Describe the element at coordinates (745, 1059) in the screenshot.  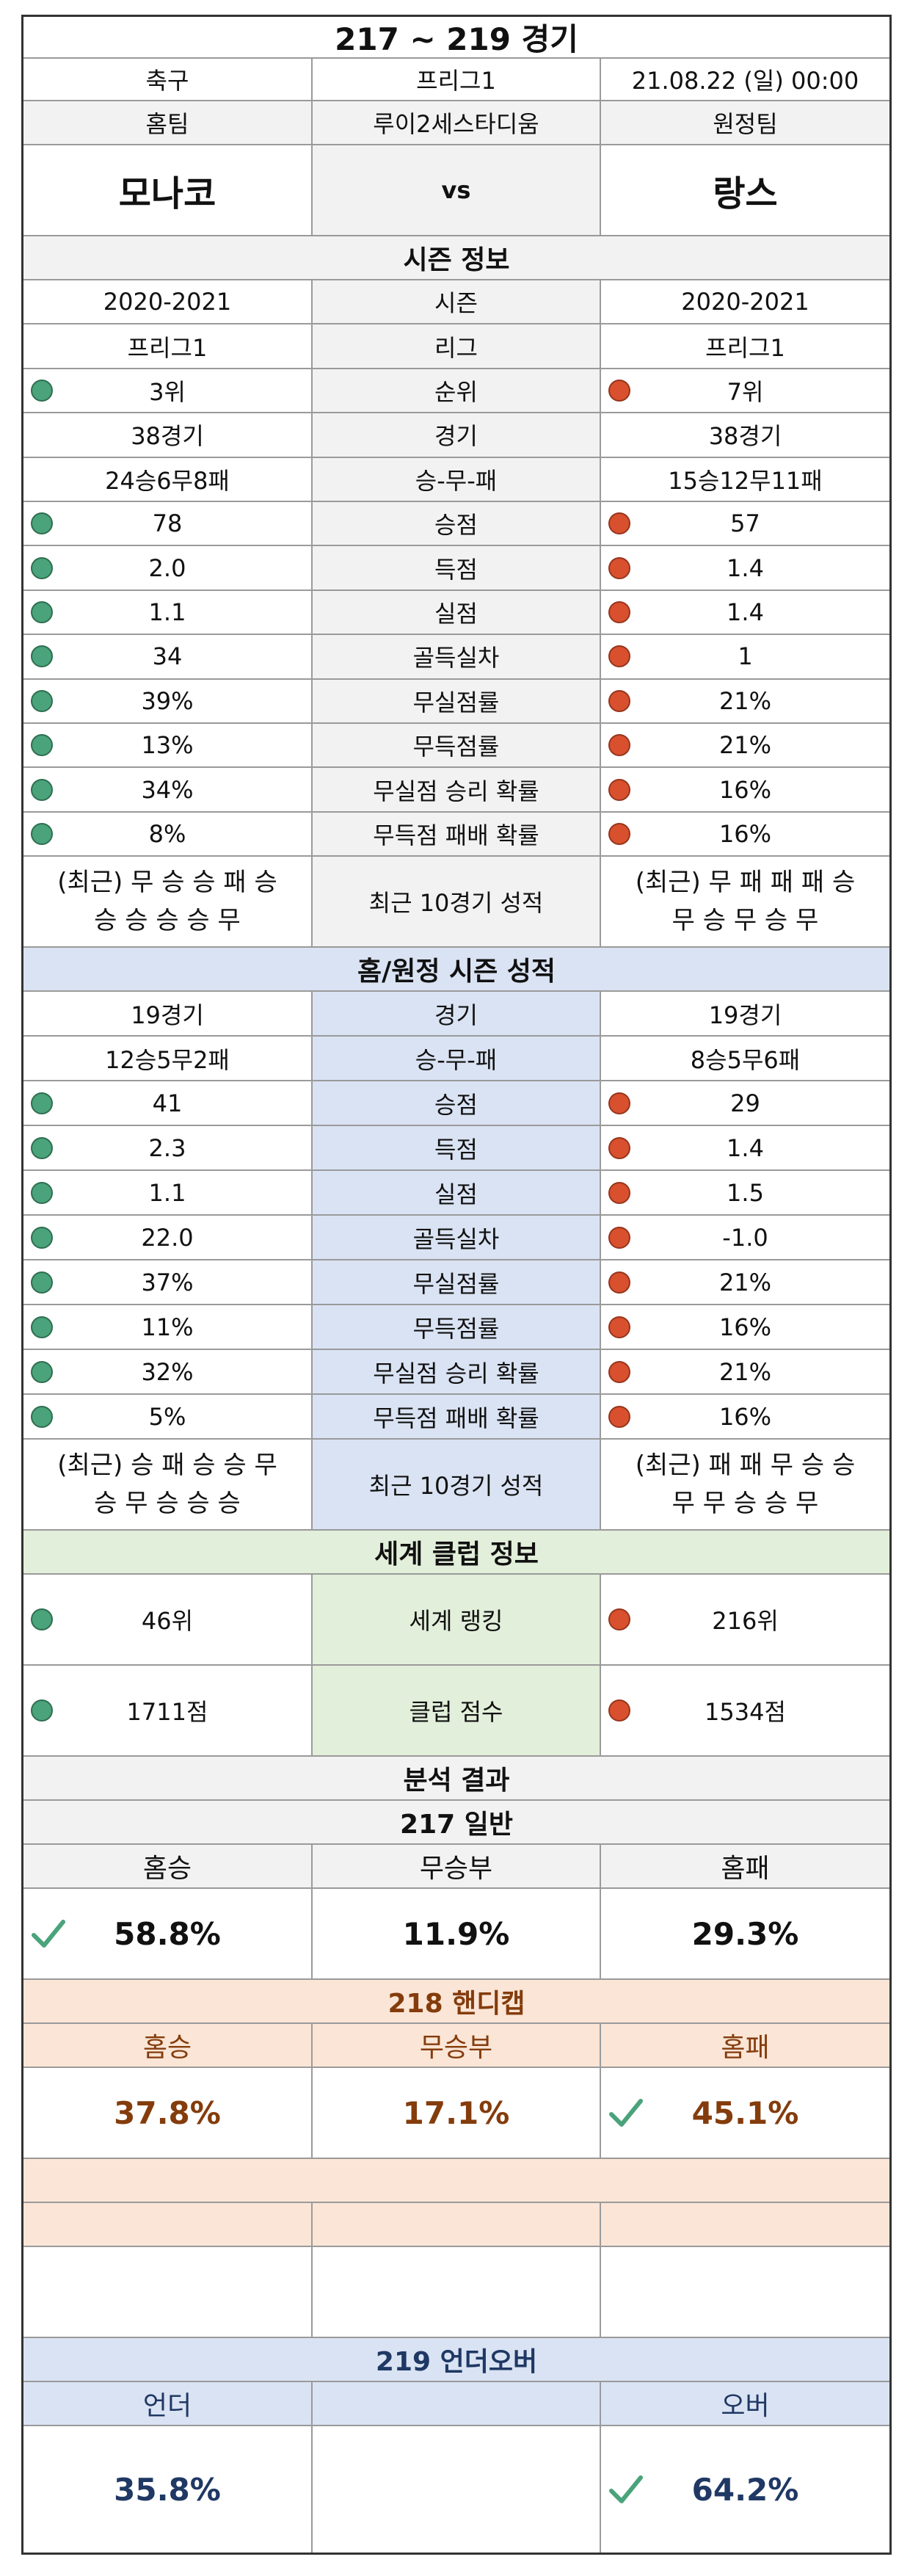
I see `away-stat-value: 8승5무6패` at that location.